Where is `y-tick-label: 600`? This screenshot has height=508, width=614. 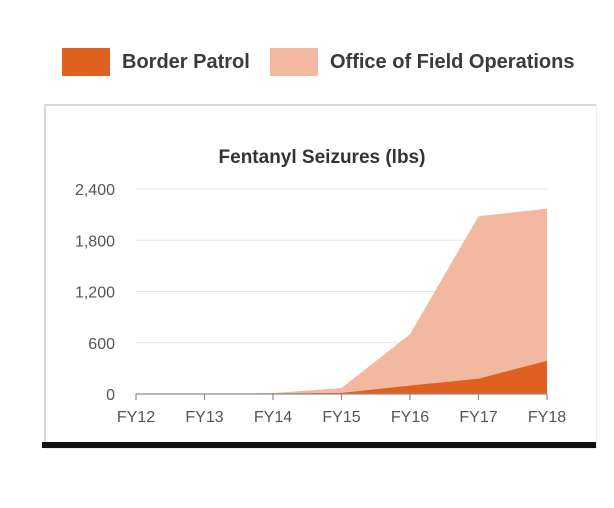
y-tick-label: 600 is located at coordinates (101, 344).